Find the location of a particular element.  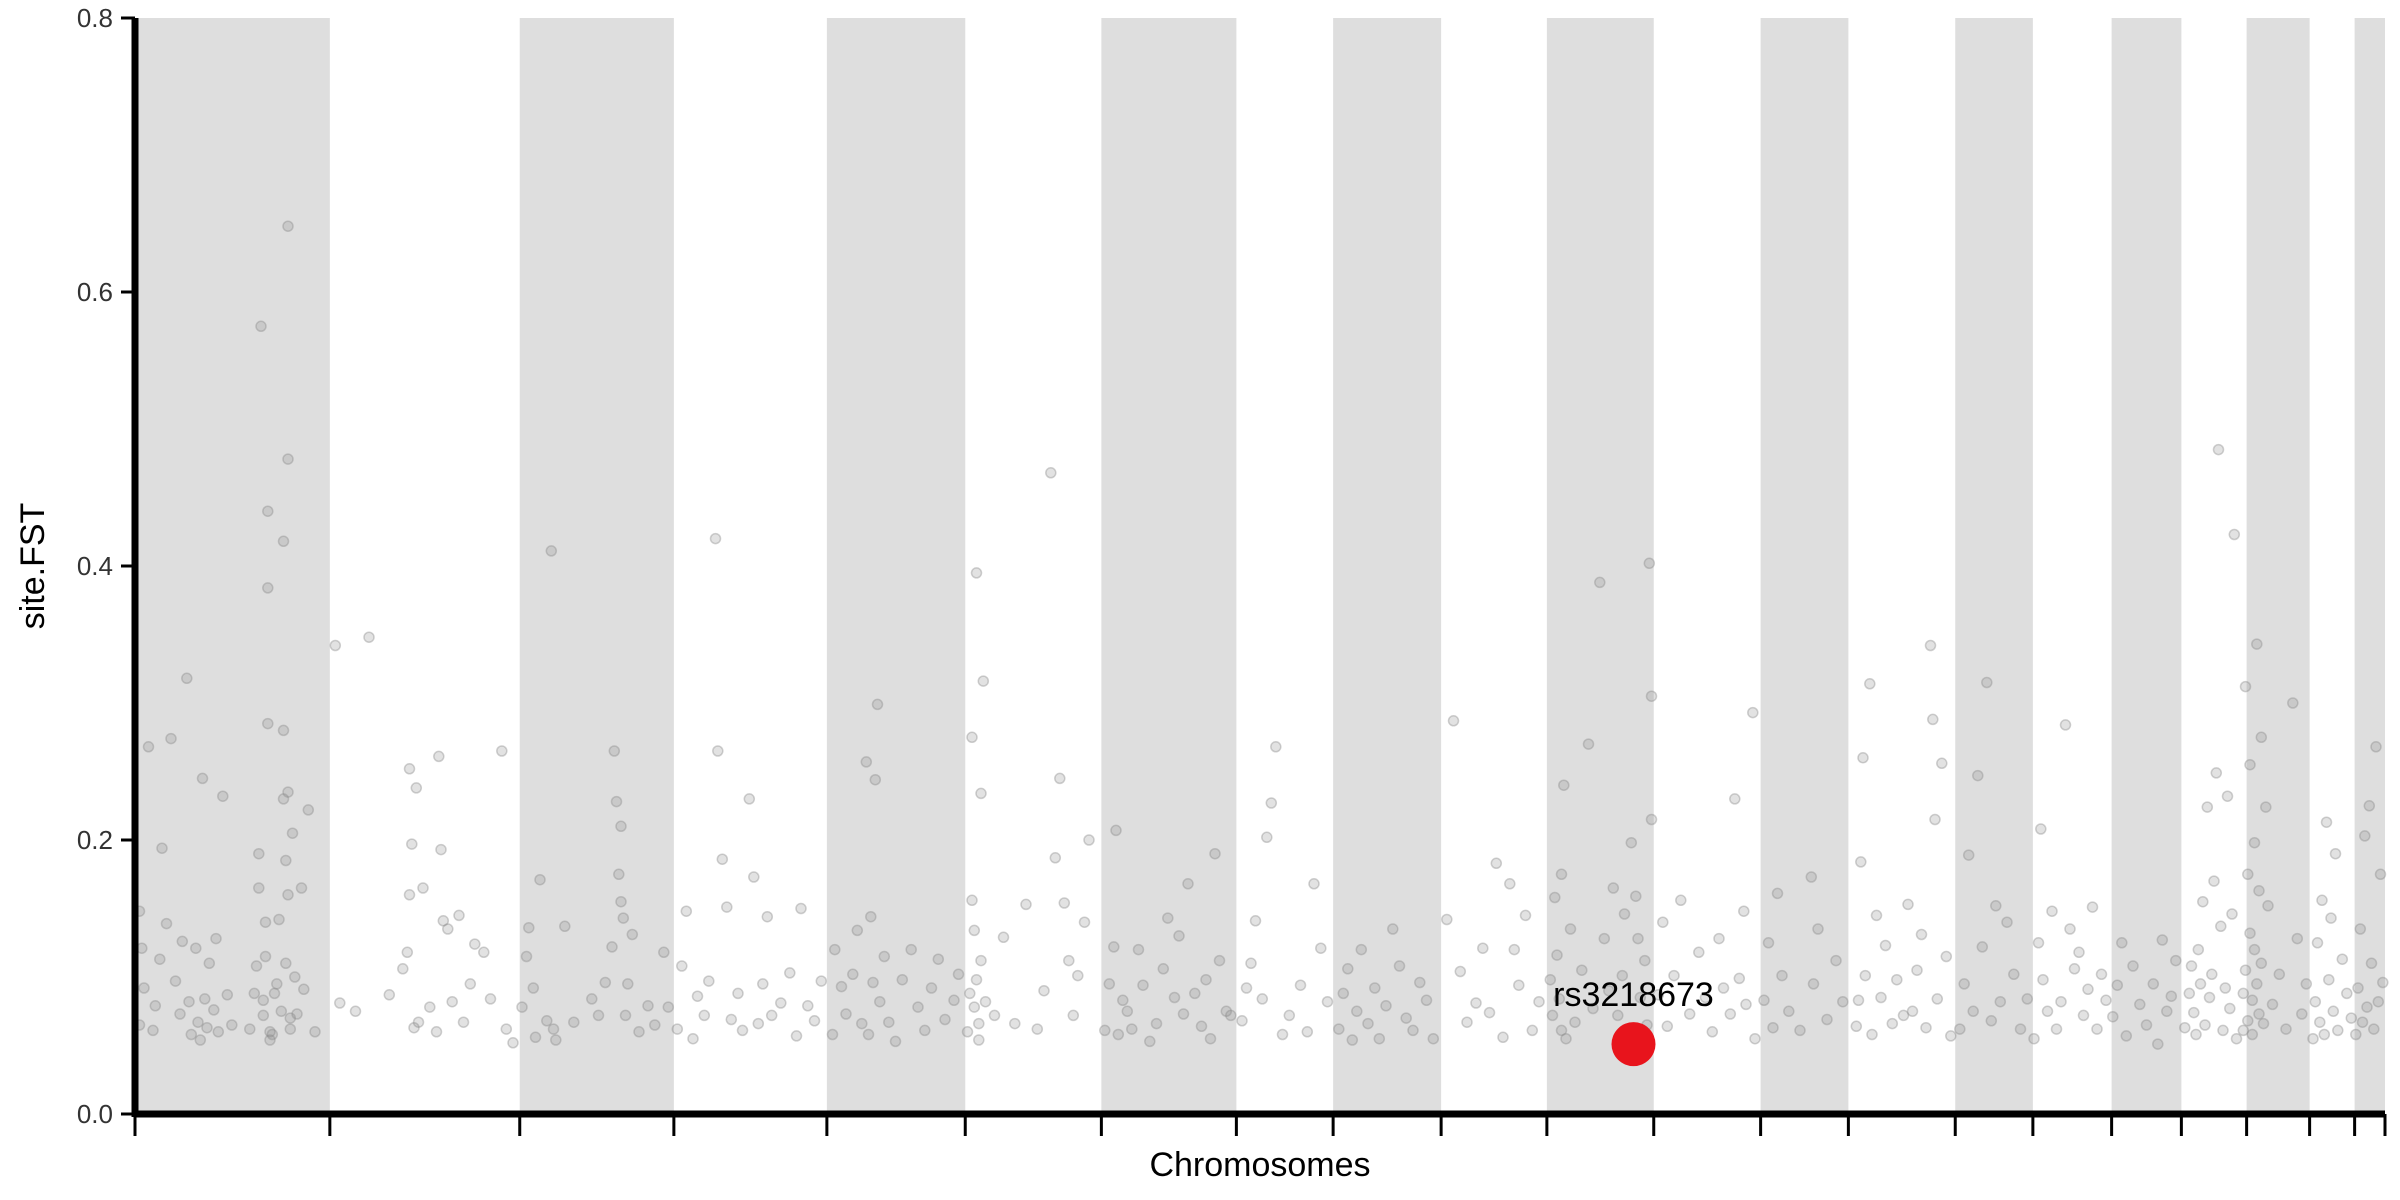

highlight-group: rs3218673 is located at coordinates (1633, 1021).